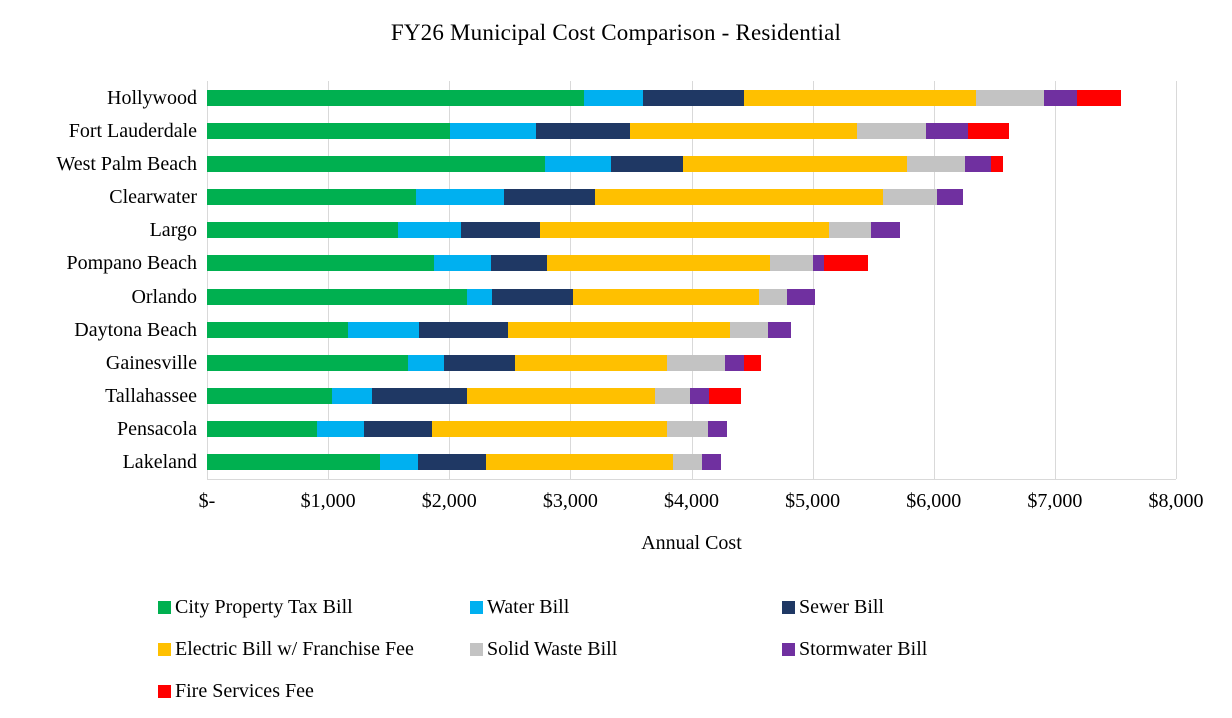  Describe the element at coordinates (135, 329) in the screenshot. I see `y-axis-label: Daytona Beach` at that location.